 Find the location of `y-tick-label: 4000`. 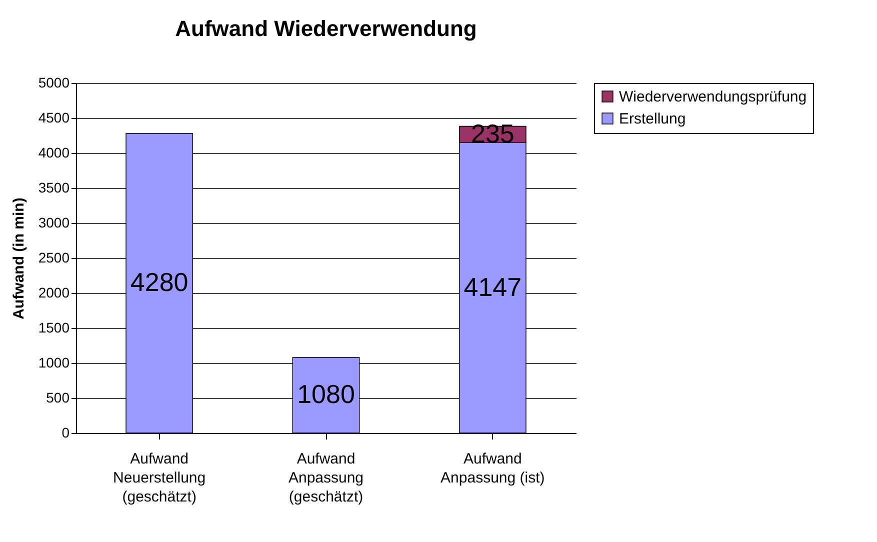

y-tick-label: 4000 is located at coordinates (54, 152).